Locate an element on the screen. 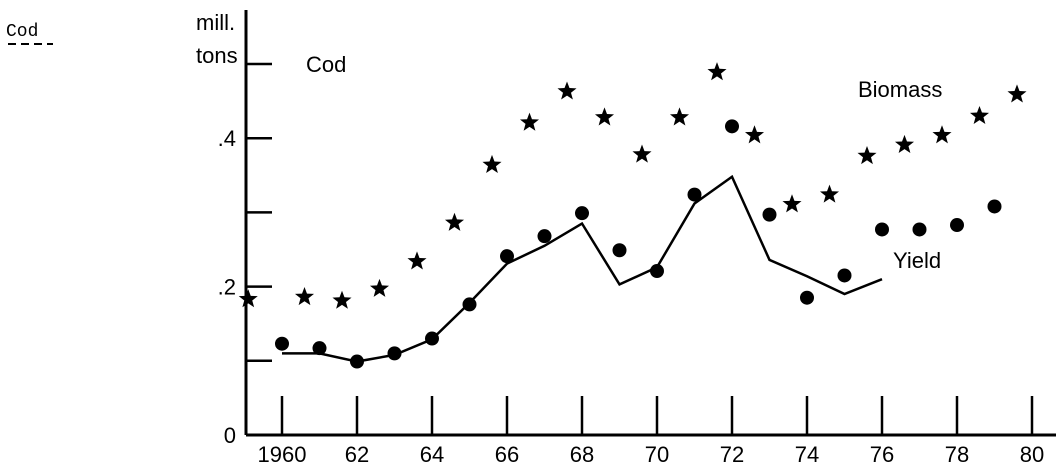 The image size is (1060, 468). x-tick-label: 64 is located at coordinates (432, 454).